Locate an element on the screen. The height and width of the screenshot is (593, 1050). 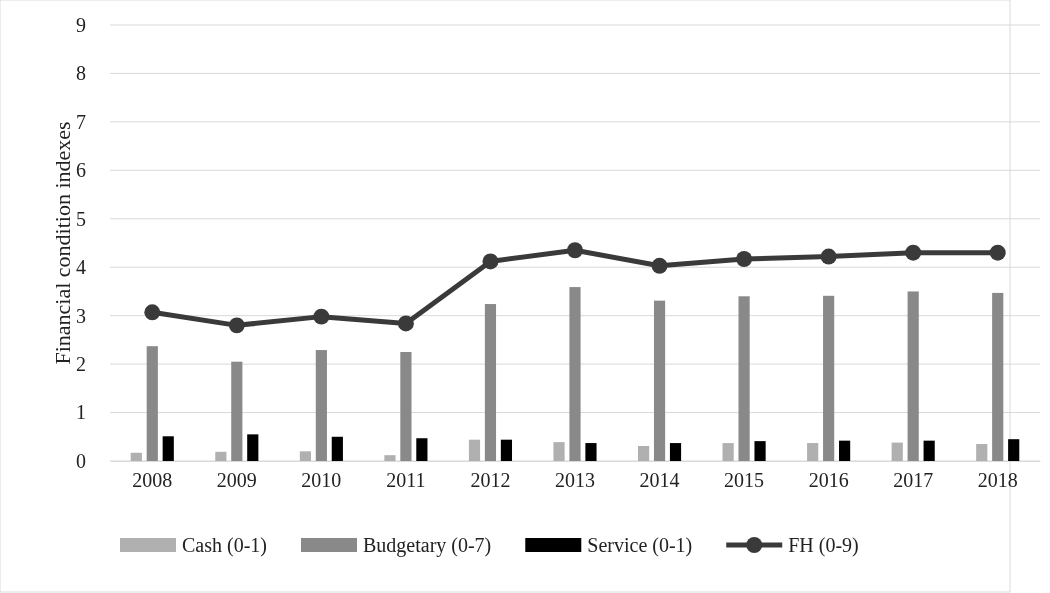
y-tick-label: 0 is located at coordinates (81, 460).